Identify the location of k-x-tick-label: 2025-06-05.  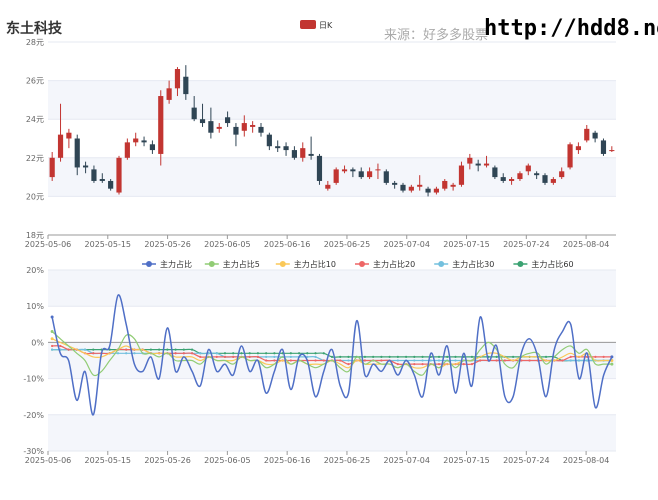
(227, 244).